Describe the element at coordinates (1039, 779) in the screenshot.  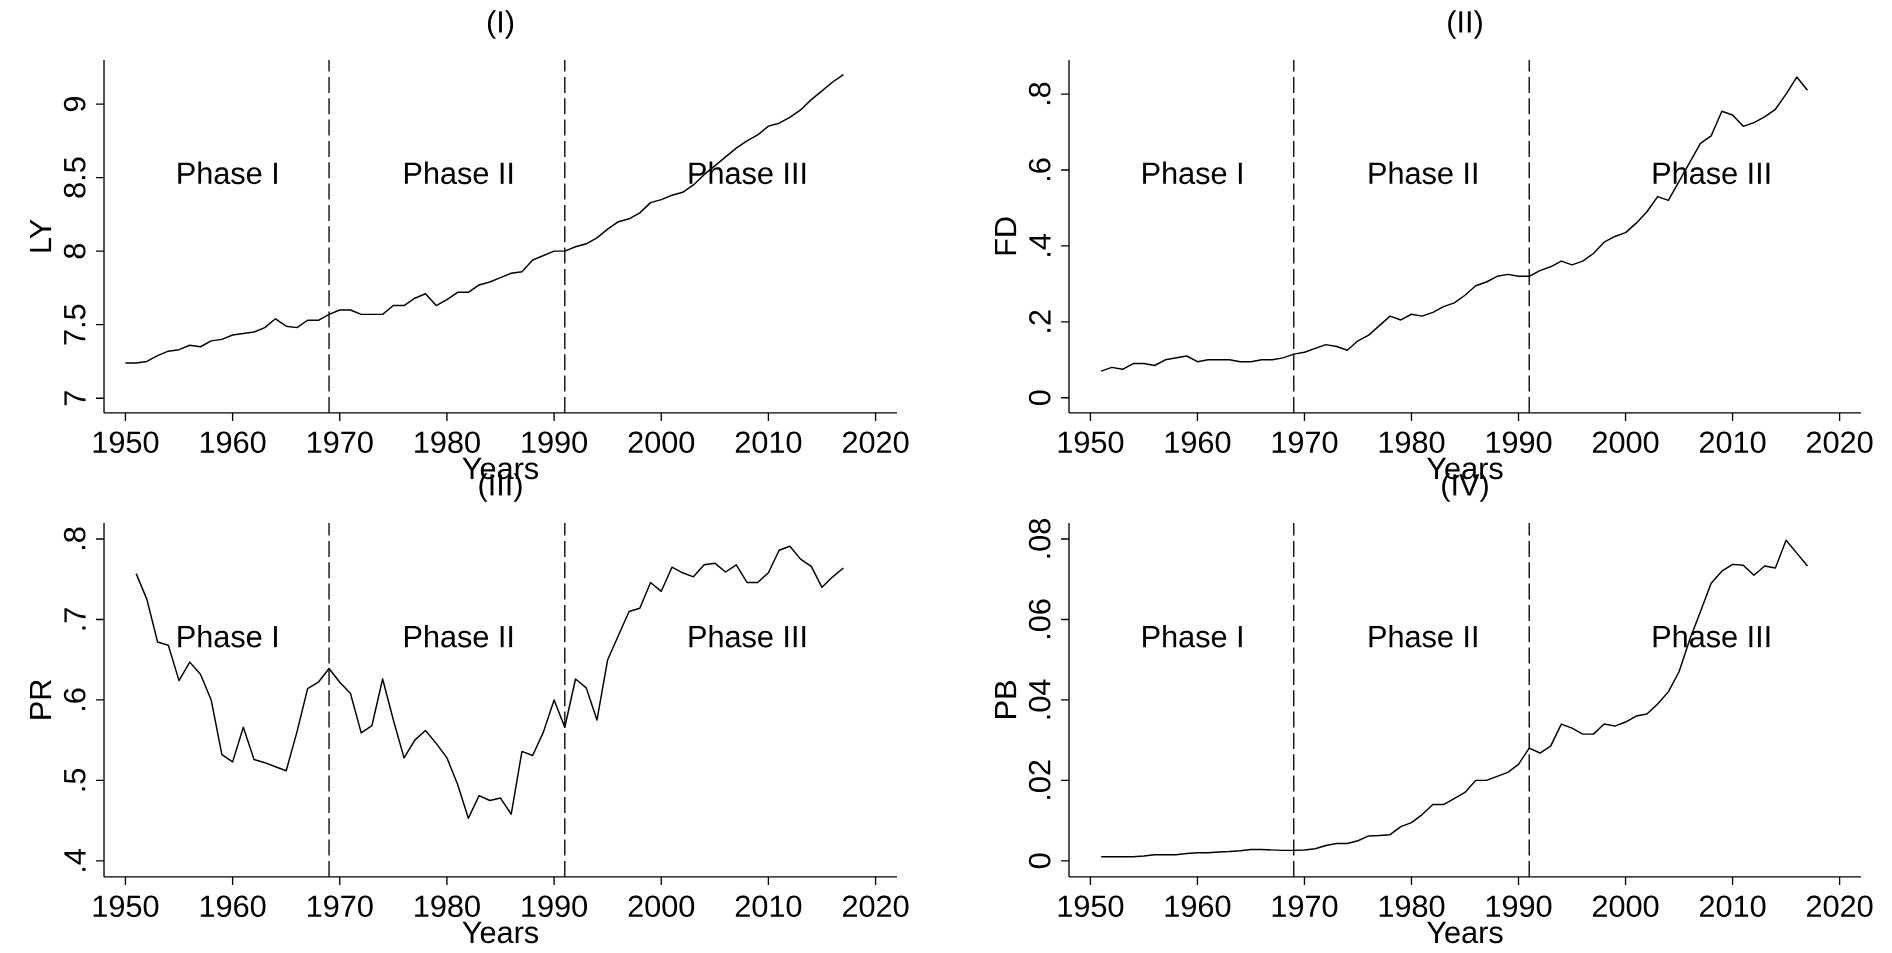
I see `y-tick-label: .02` at that location.